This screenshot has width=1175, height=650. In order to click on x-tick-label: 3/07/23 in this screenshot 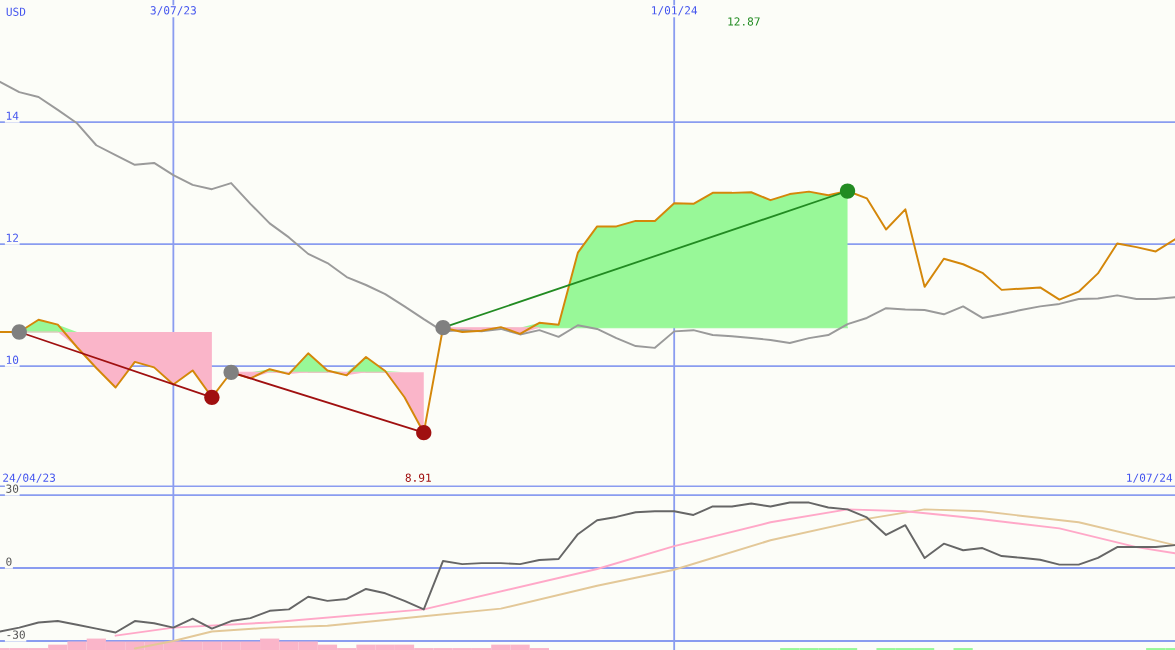, I will do `click(173, 11)`.